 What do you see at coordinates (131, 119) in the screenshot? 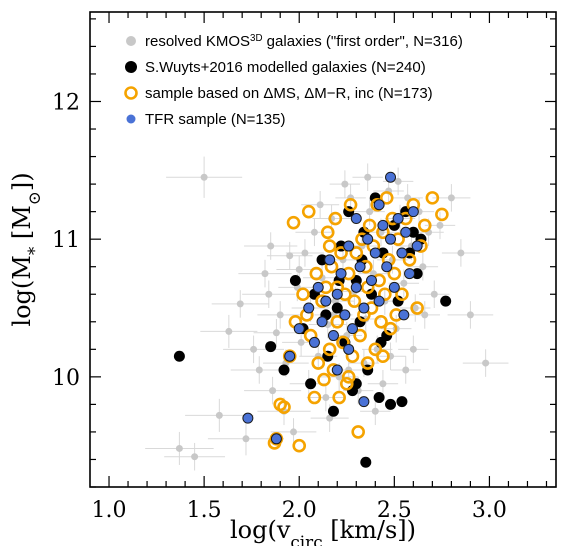
I see `legend-marker-blue` at bounding box center [131, 119].